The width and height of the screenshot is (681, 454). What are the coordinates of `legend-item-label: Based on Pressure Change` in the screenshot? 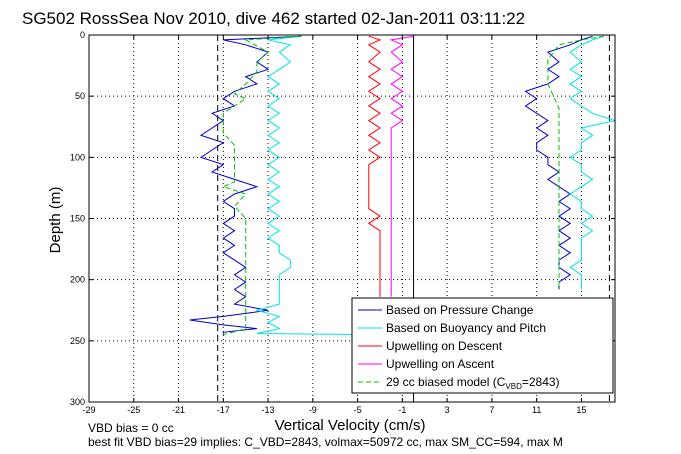 It's located at (460, 310).